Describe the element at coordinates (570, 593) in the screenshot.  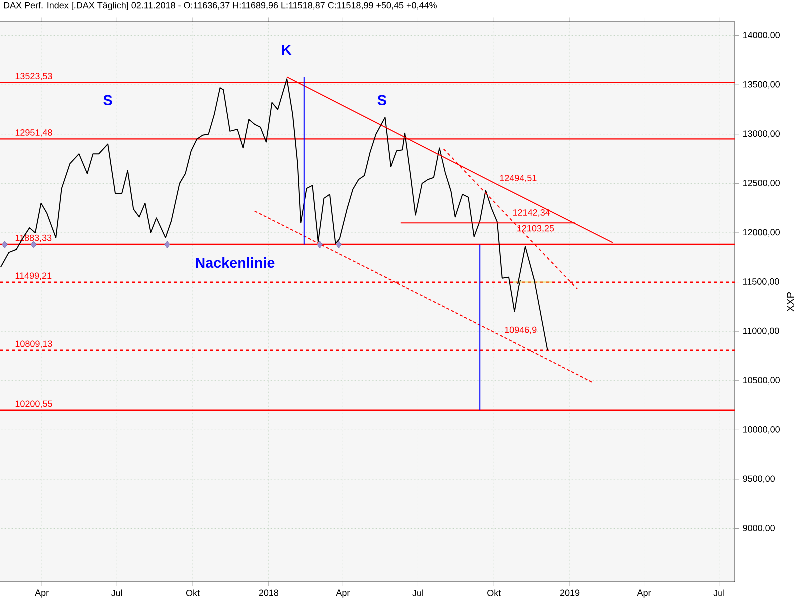
I see `x-tick-label: 2019` at that location.